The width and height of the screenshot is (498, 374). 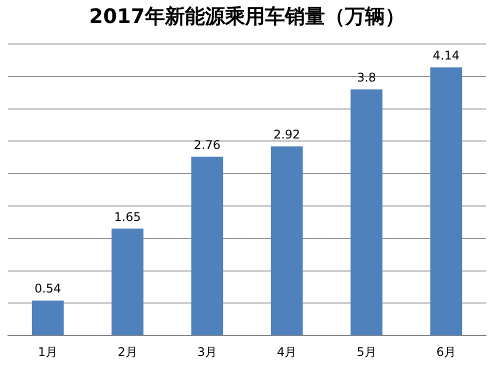 I want to click on data-label: 1.65, so click(x=127, y=217).